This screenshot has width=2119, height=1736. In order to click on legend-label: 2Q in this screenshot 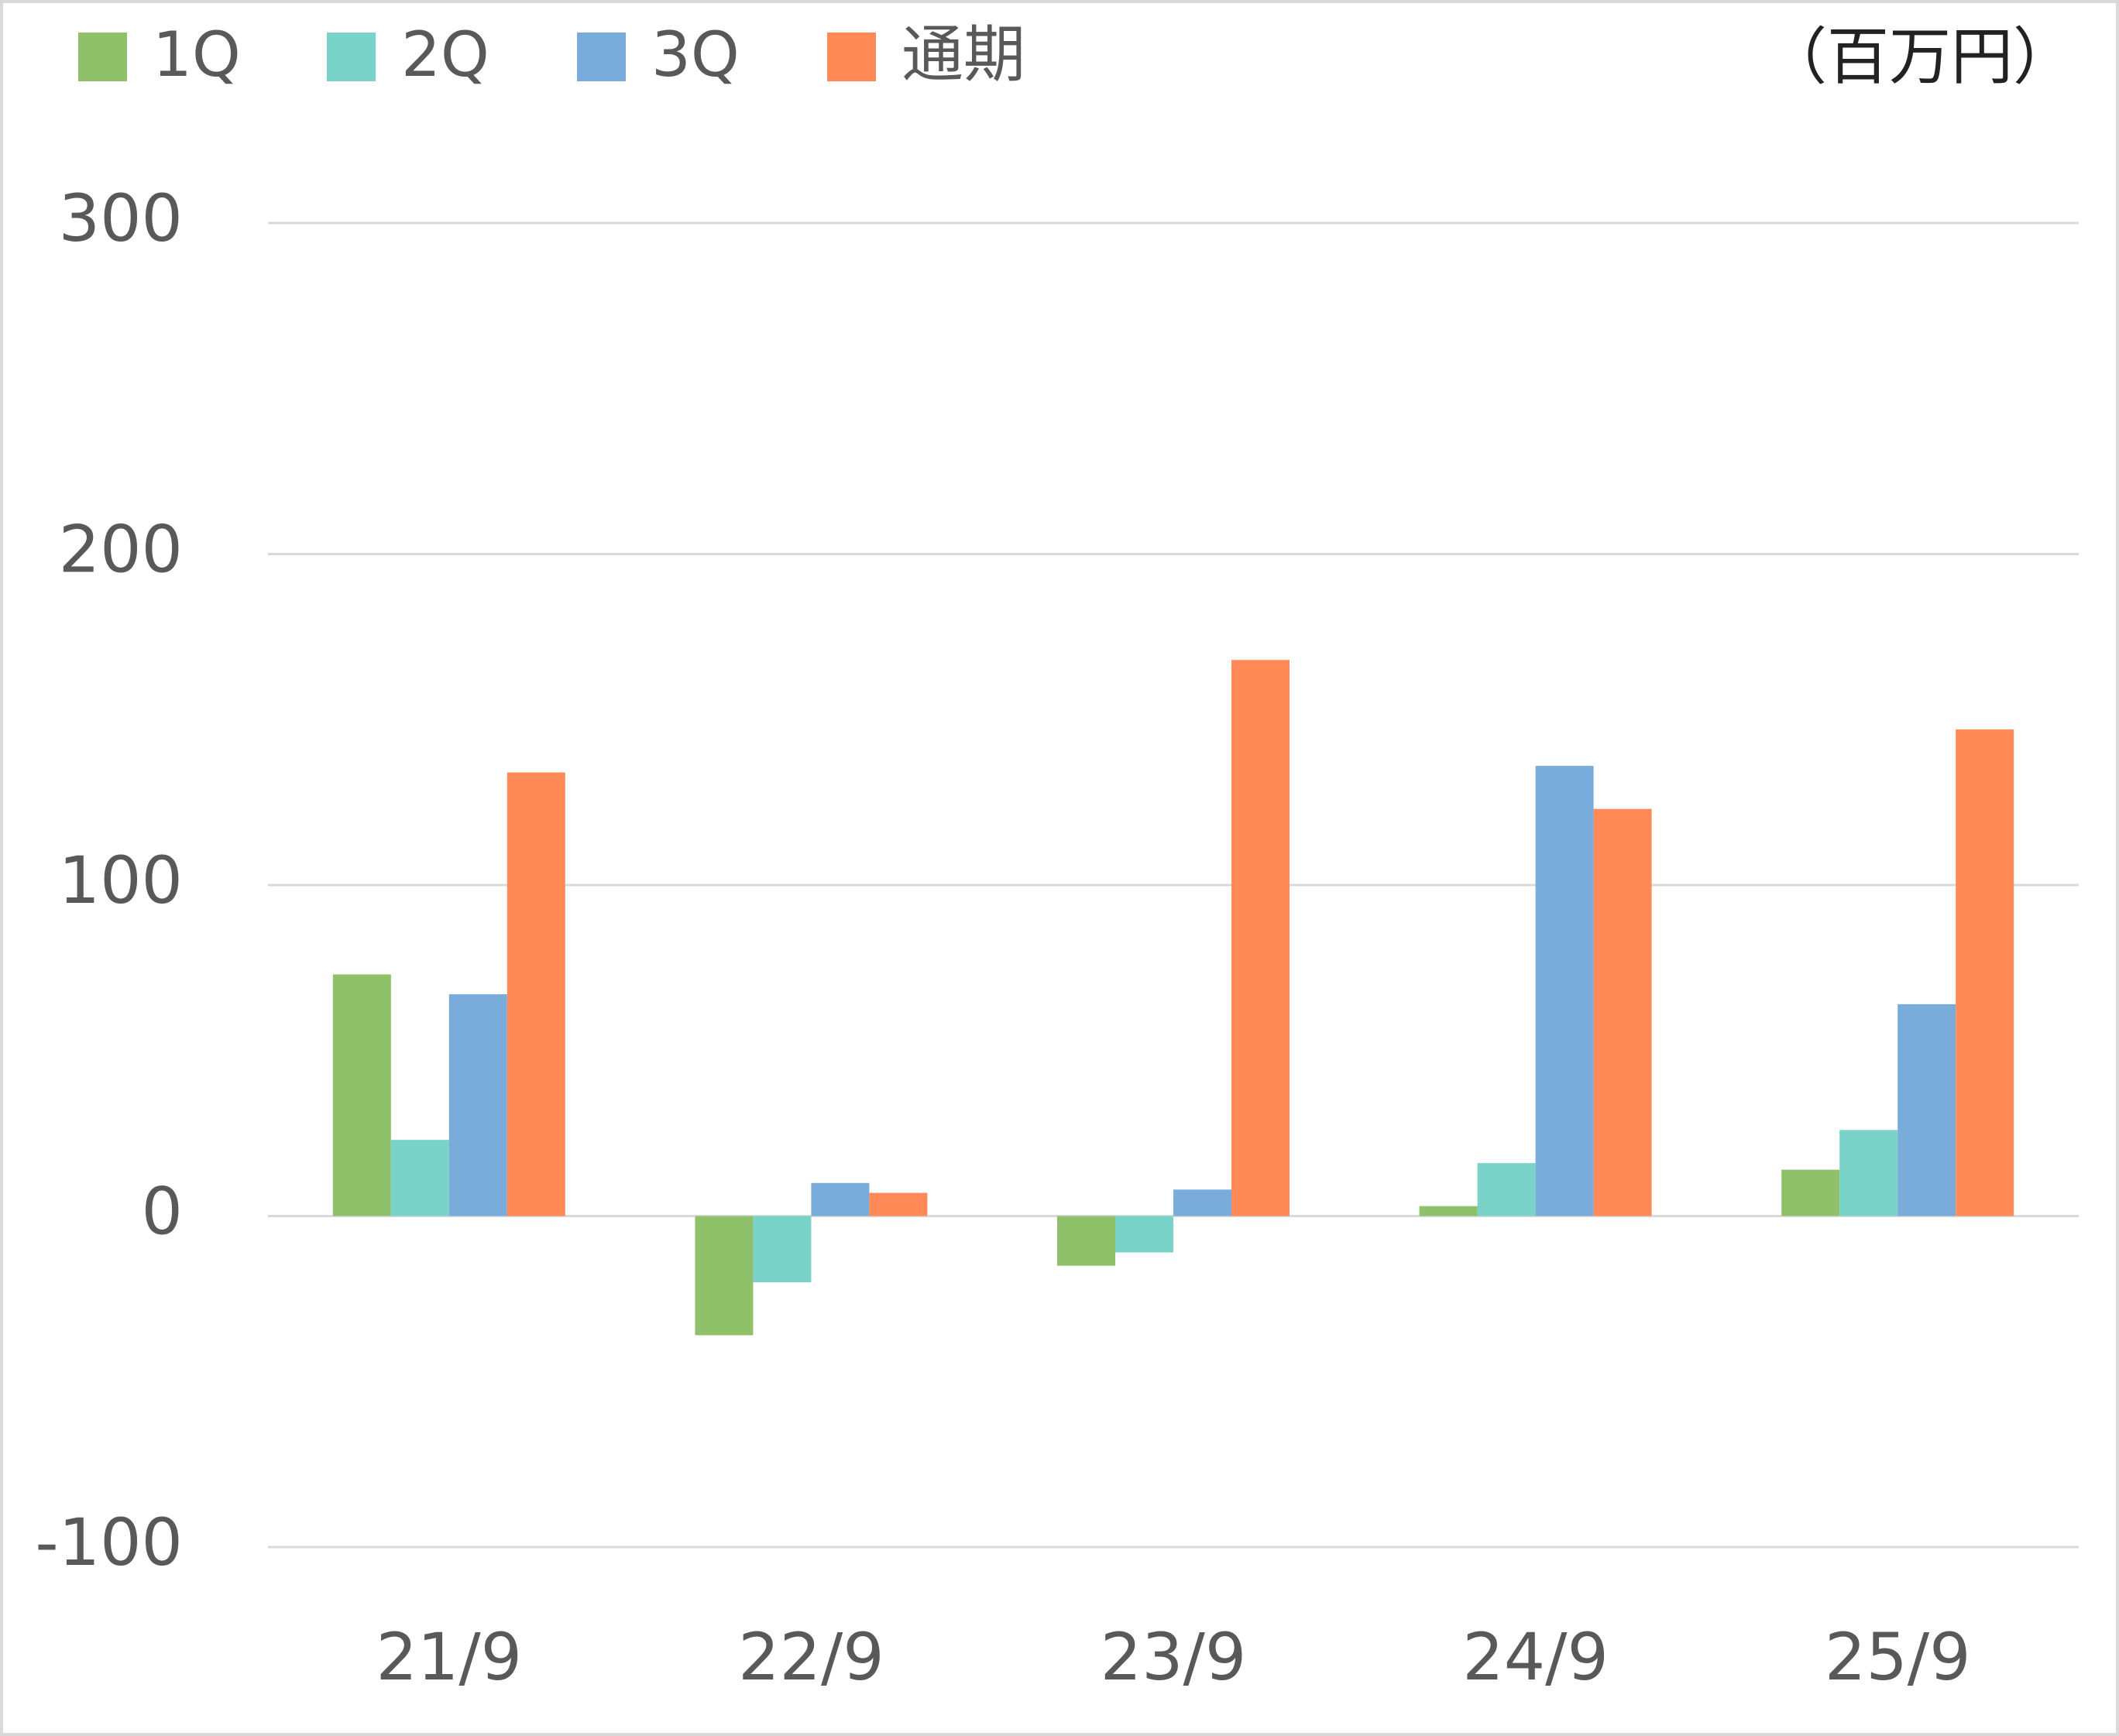, I will do `click(445, 55)`.